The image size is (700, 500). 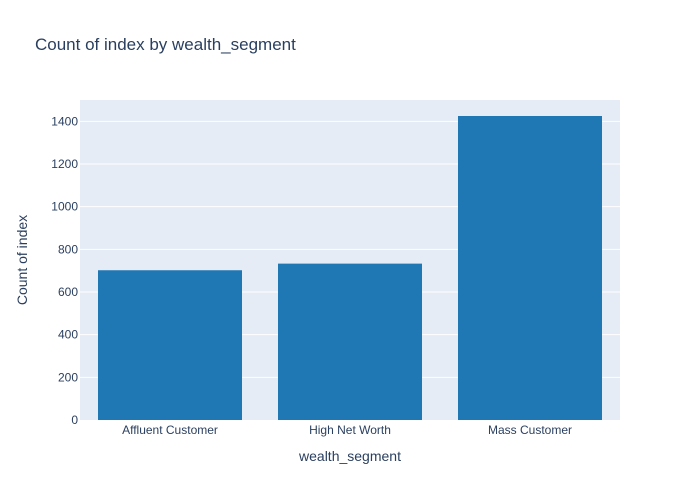 I want to click on y-axis-ticks: 0 200 400 600 800 1000 1200 1400, so click(x=64, y=270).